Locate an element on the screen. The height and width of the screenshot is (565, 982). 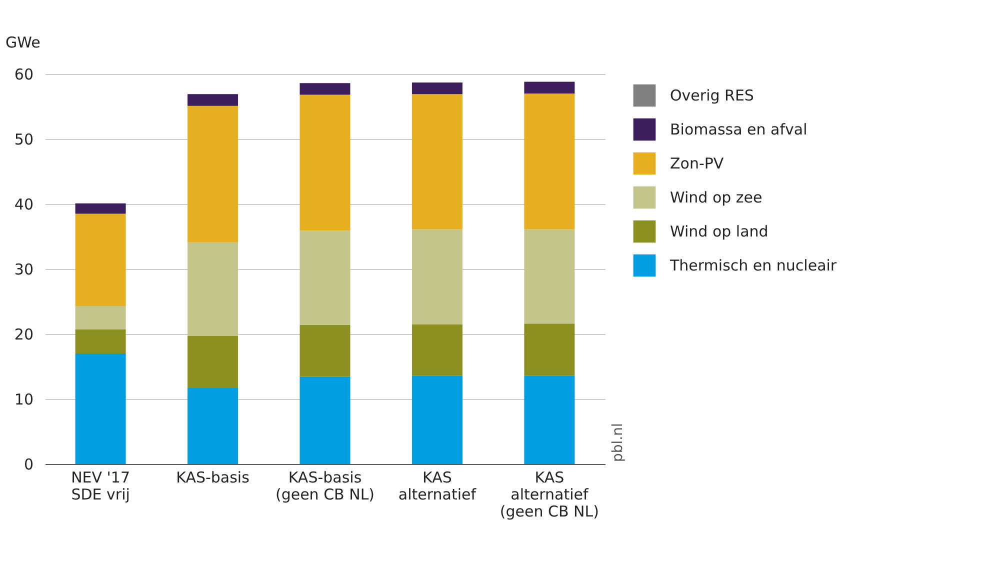
y-tick-label: 50 is located at coordinates (24, 139).